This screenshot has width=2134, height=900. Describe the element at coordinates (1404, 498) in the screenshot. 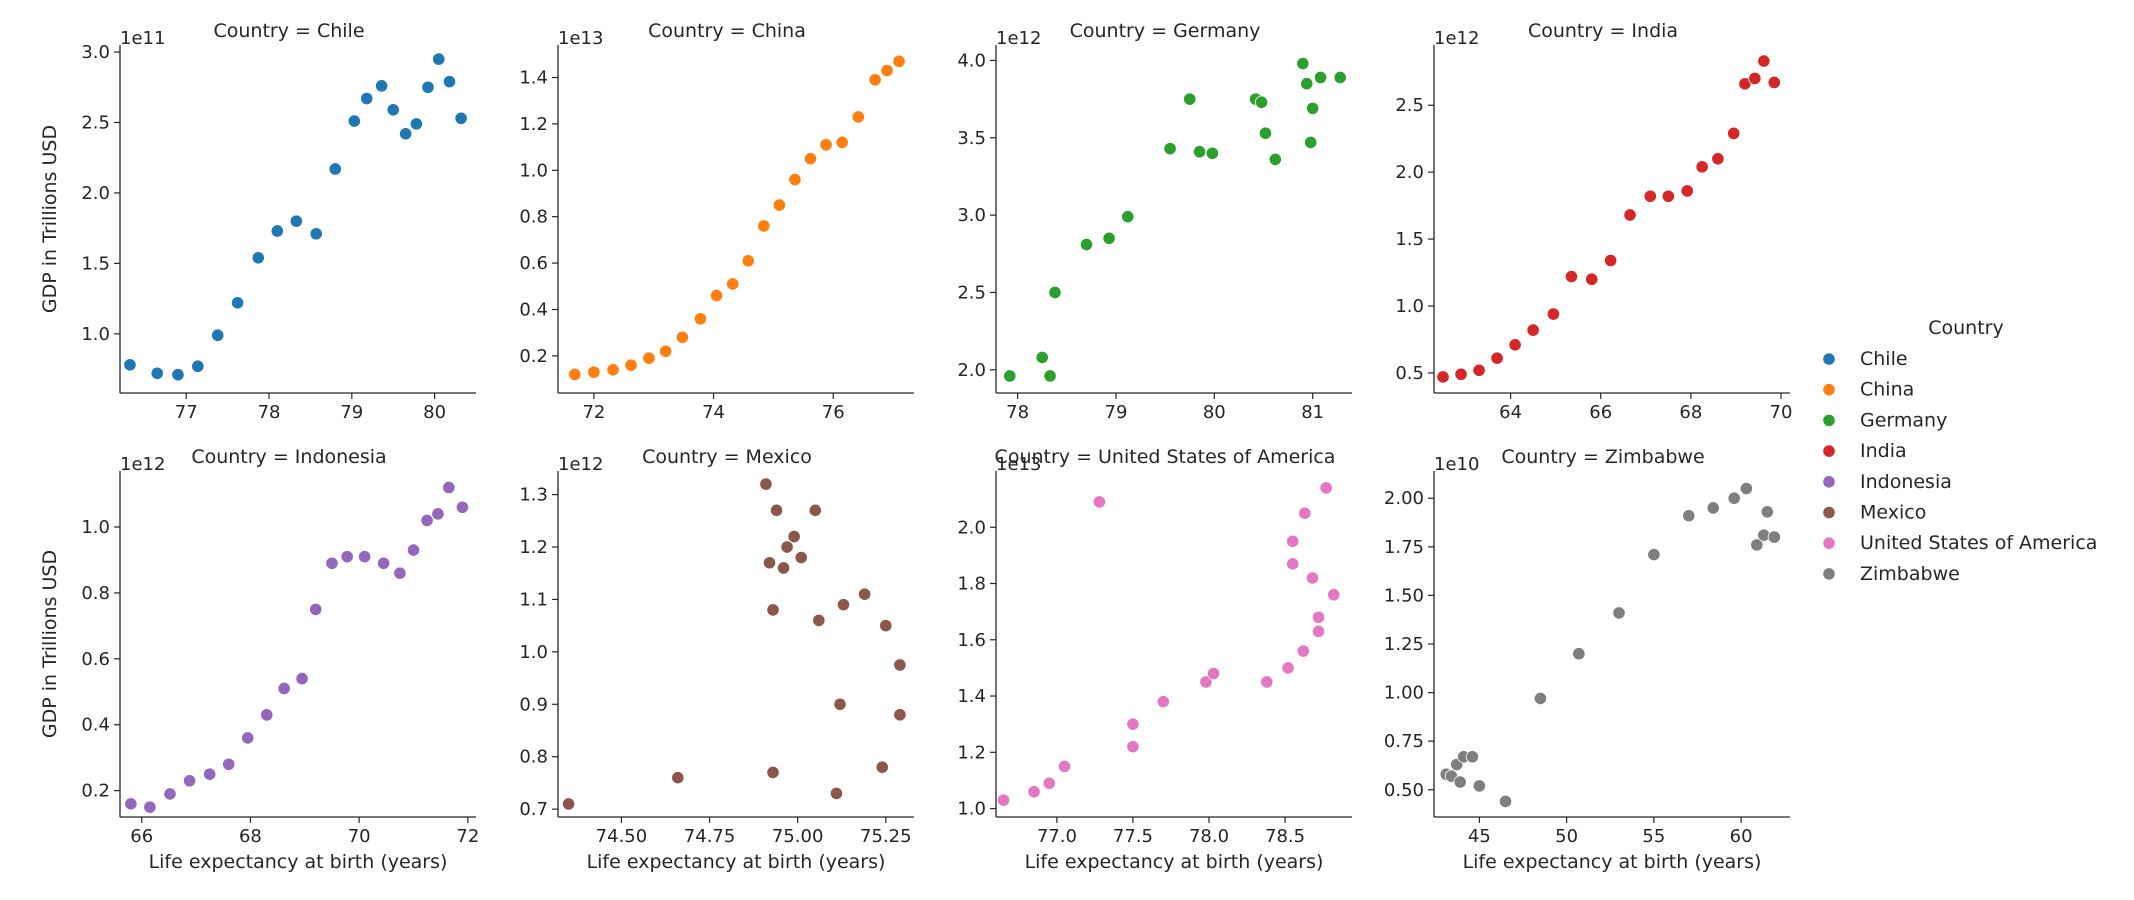

I see `y-tick-label: 2.00` at that location.